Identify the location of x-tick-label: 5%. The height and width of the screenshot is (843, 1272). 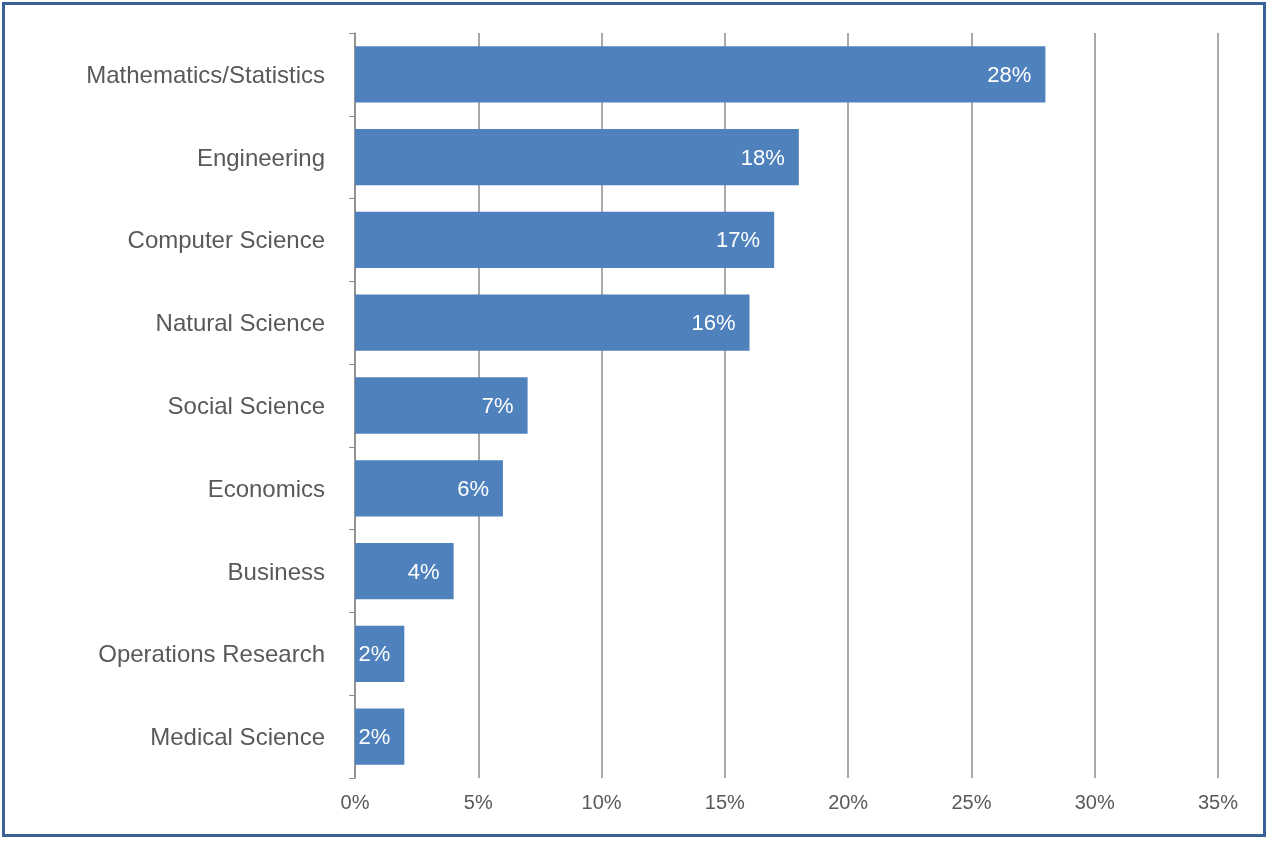
(478, 802).